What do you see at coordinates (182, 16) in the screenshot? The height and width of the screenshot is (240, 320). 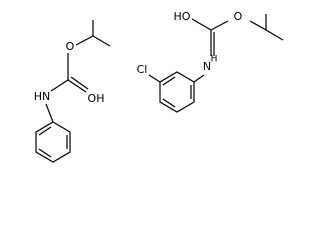 I see `atom-label: HO` at bounding box center [182, 16].